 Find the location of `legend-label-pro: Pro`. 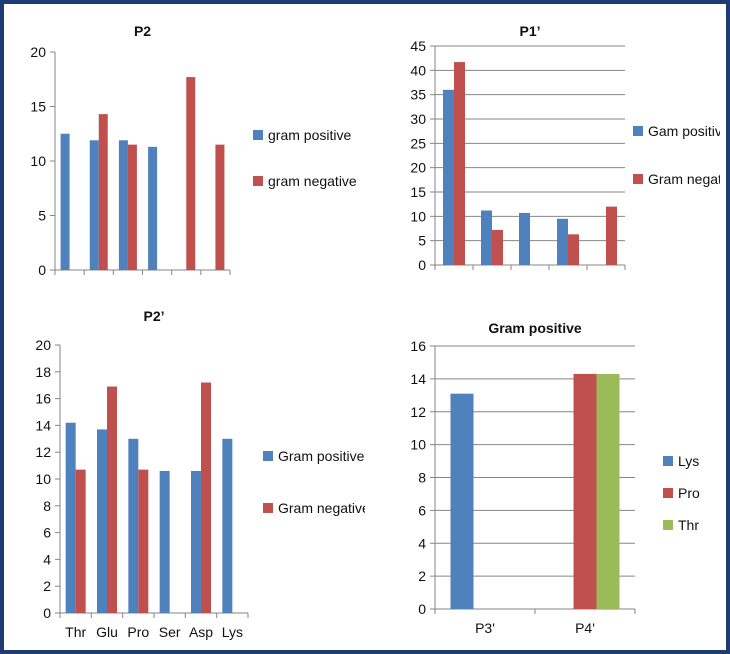

legend-label-pro: Pro is located at coordinates (689, 493).